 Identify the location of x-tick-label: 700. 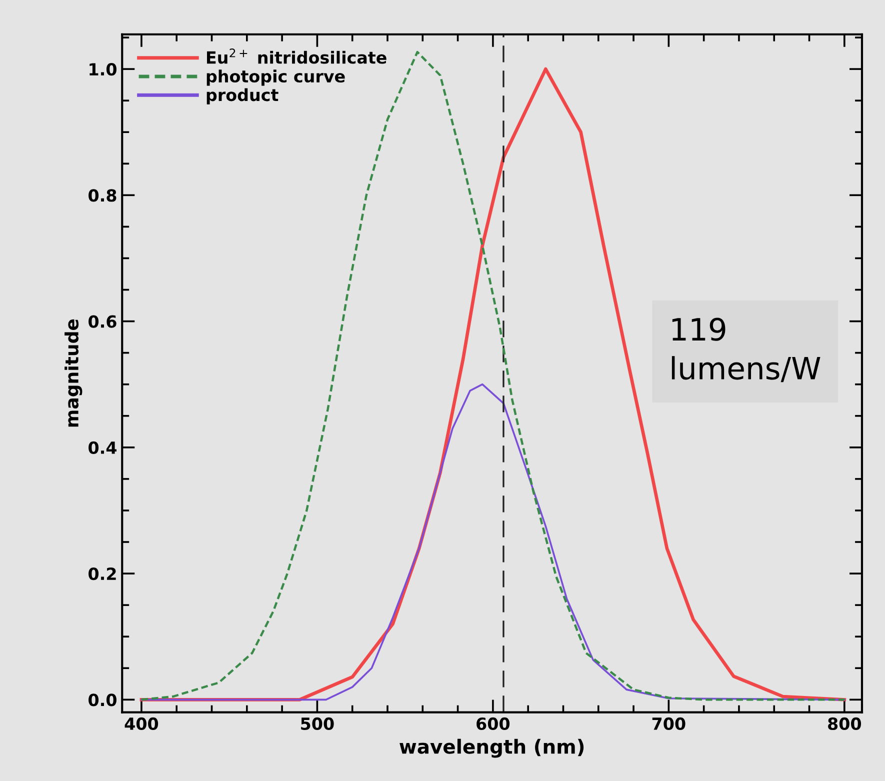
(669, 723).